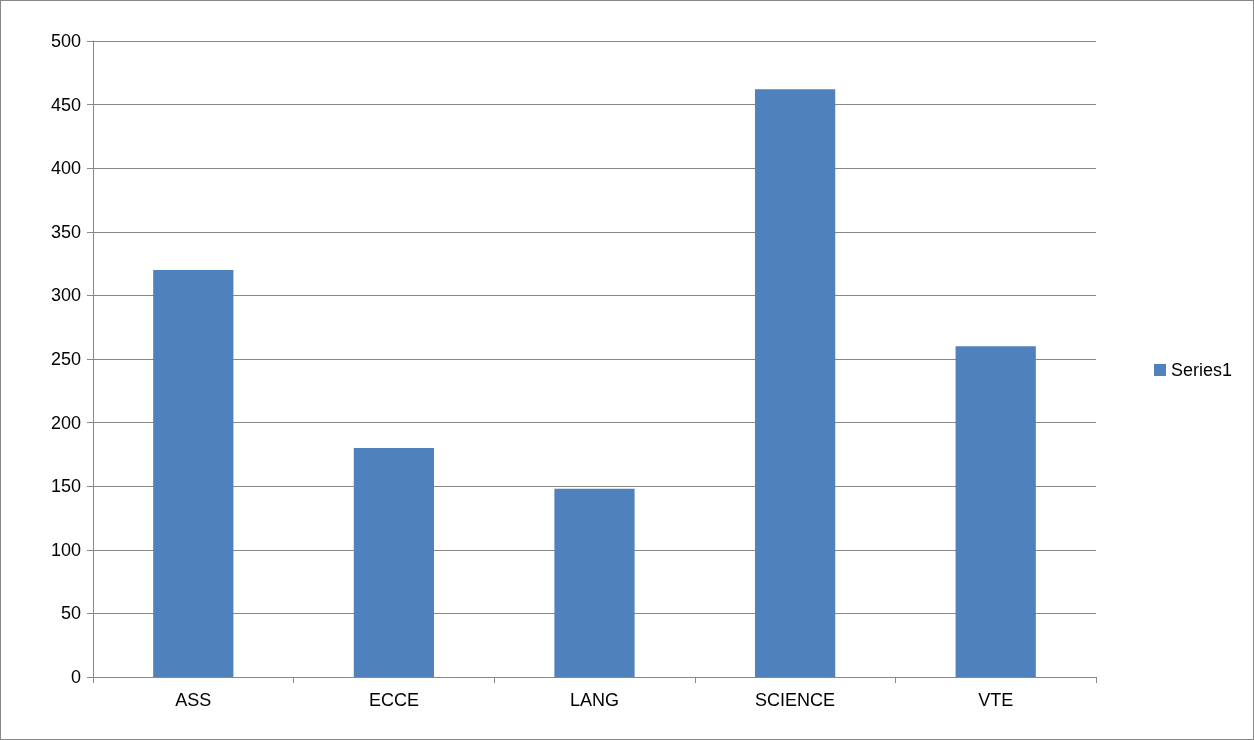  Describe the element at coordinates (75, 677) in the screenshot. I see `y-tick-label: 0` at that location.